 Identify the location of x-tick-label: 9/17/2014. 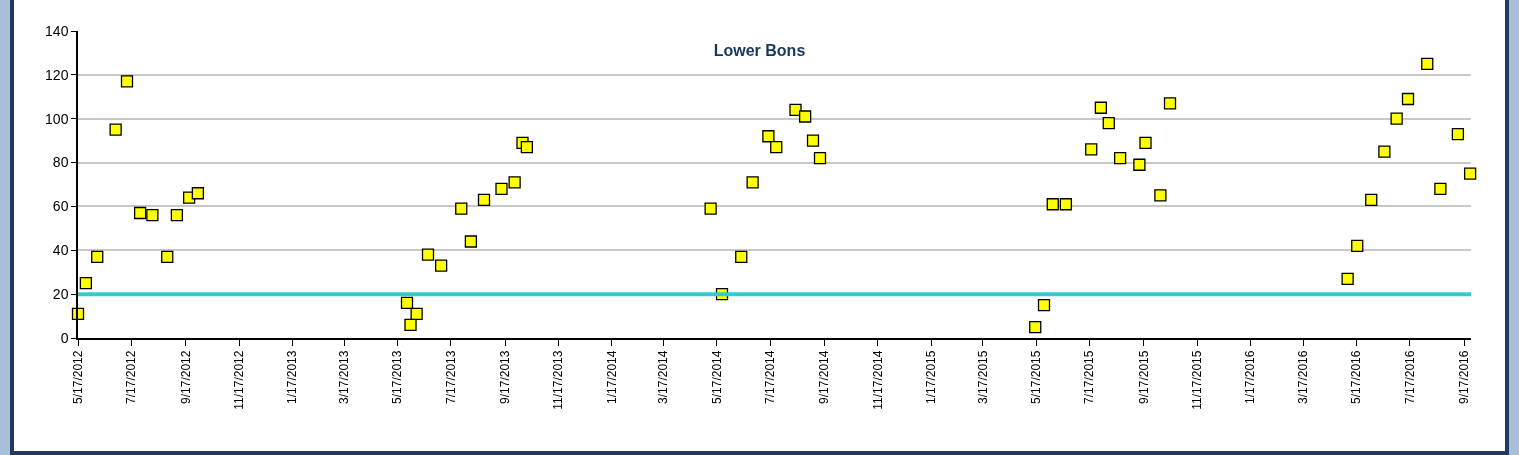
(824, 377).